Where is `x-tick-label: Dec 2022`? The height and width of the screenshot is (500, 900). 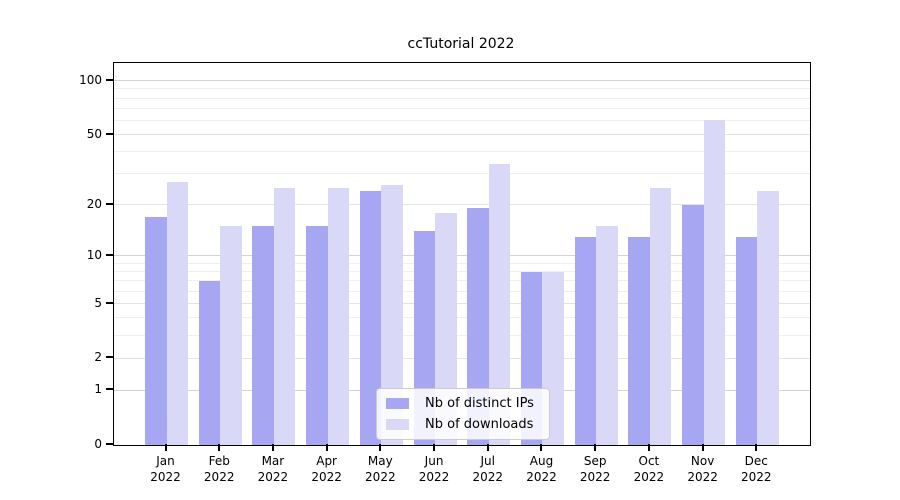
x-tick-label: Dec 2022 is located at coordinates (756, 469).